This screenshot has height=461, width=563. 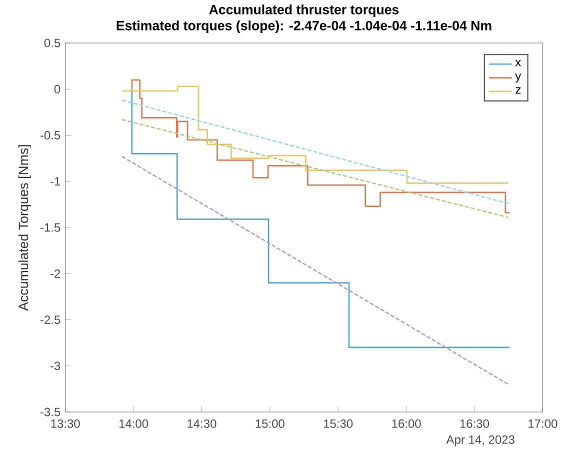 What do you see at coordinates (202, 423) in the screenshot?
I see `x-tick-label: 14:30` at bounding box center [202, 423].